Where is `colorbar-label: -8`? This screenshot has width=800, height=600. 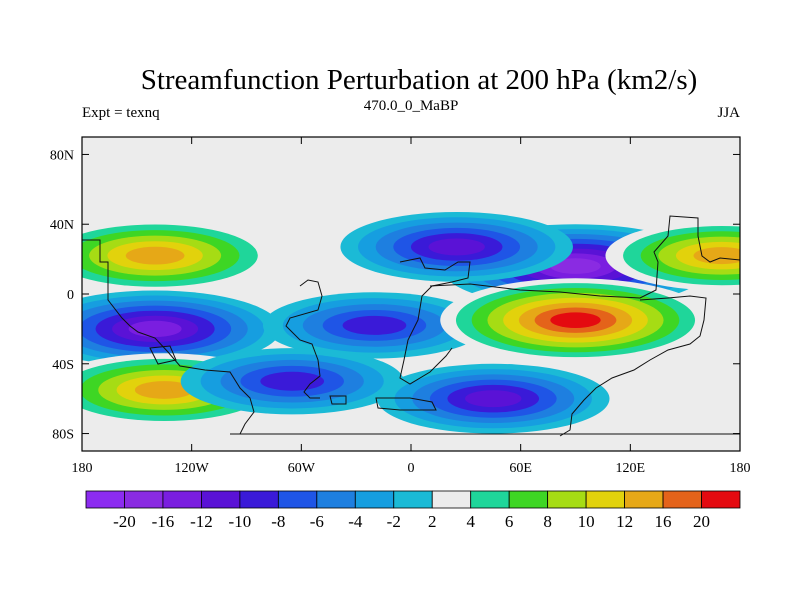 colorbar-label: -8 is located at coordinates (278, 521).